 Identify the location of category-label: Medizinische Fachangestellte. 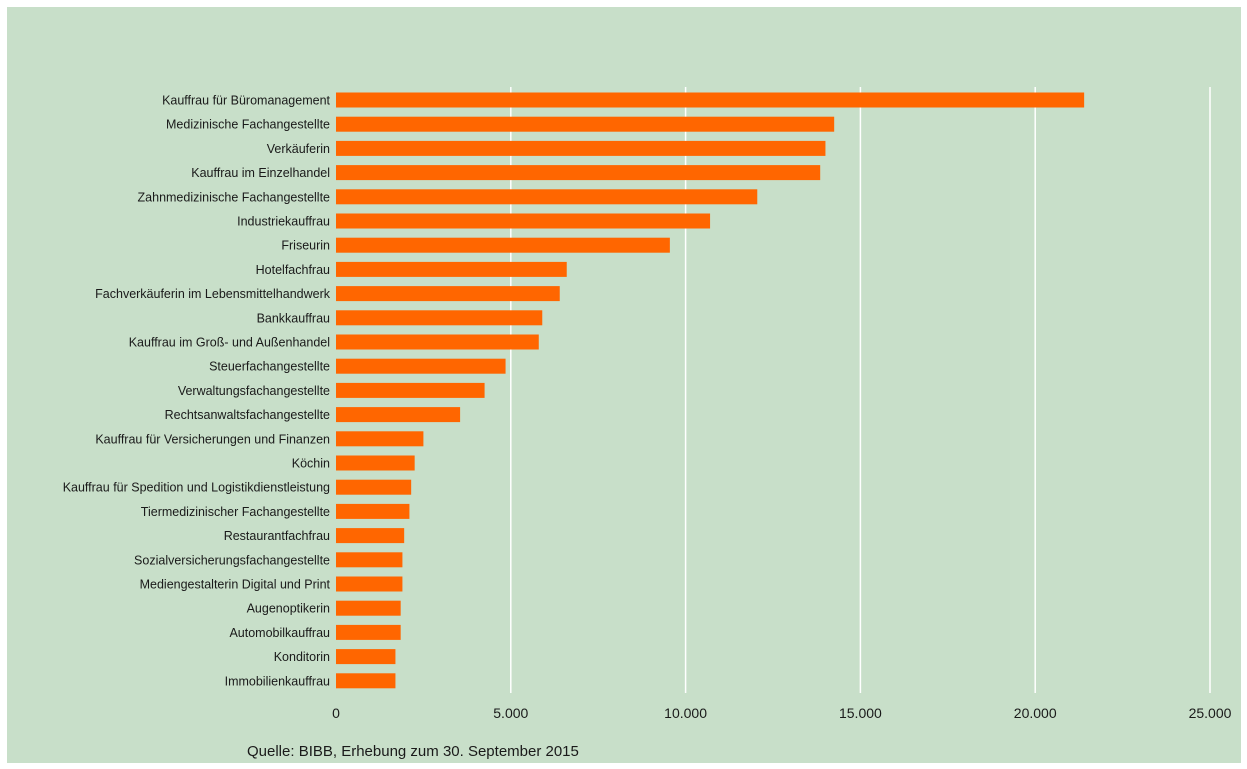
(248, 125).